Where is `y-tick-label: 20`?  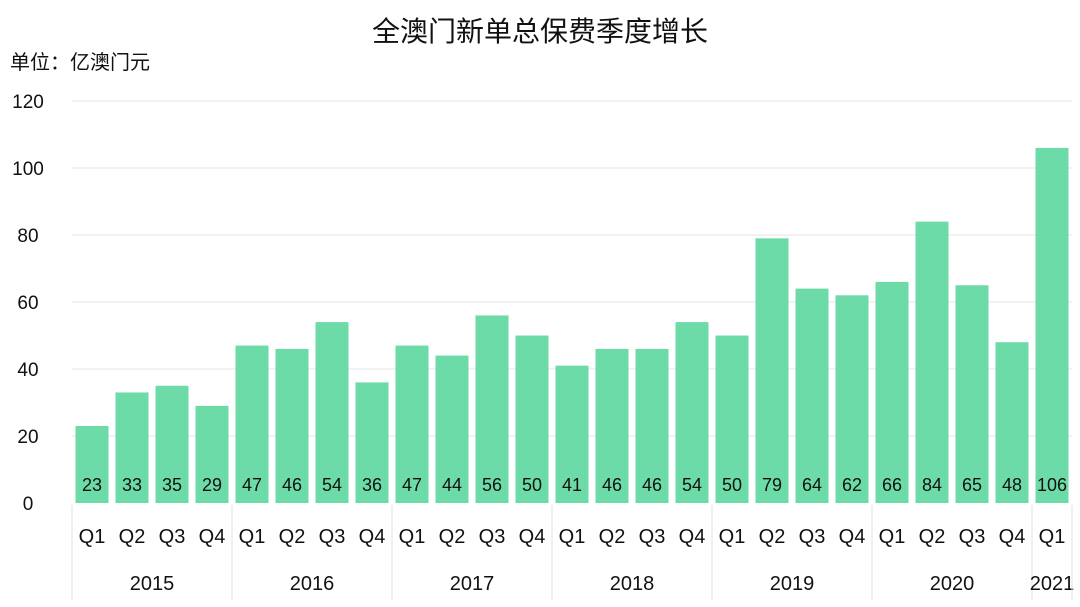 y-tick-label: 20 is located at coordinates (27, 437).